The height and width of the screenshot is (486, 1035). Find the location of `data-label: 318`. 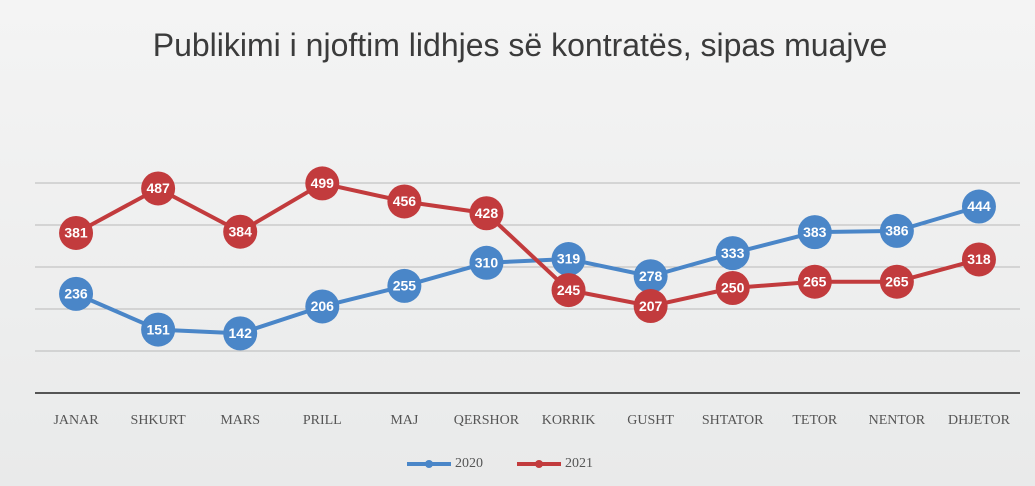

data-label: 318 is located at coordinates (979, 259).